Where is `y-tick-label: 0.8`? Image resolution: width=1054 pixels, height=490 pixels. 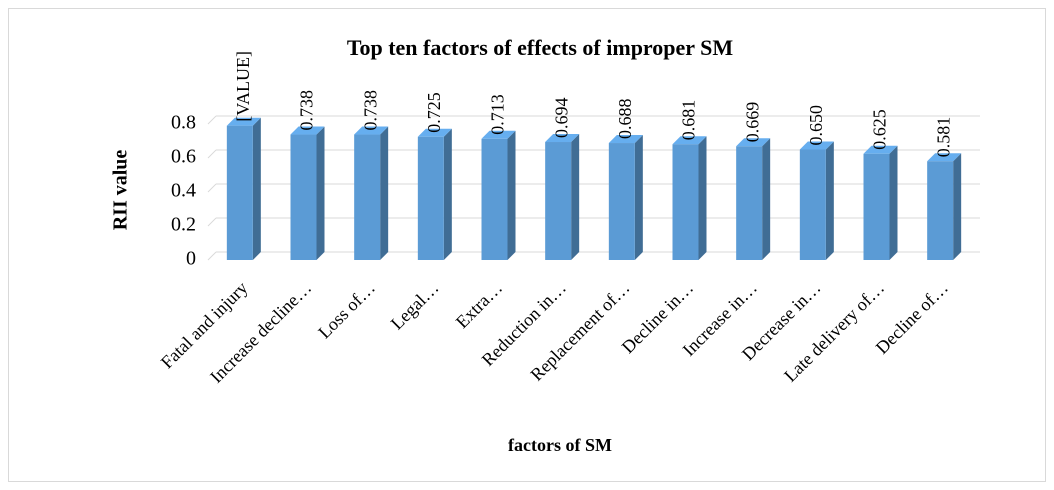 y-tick-label: 0.8 is located at coordinates (183, 123).